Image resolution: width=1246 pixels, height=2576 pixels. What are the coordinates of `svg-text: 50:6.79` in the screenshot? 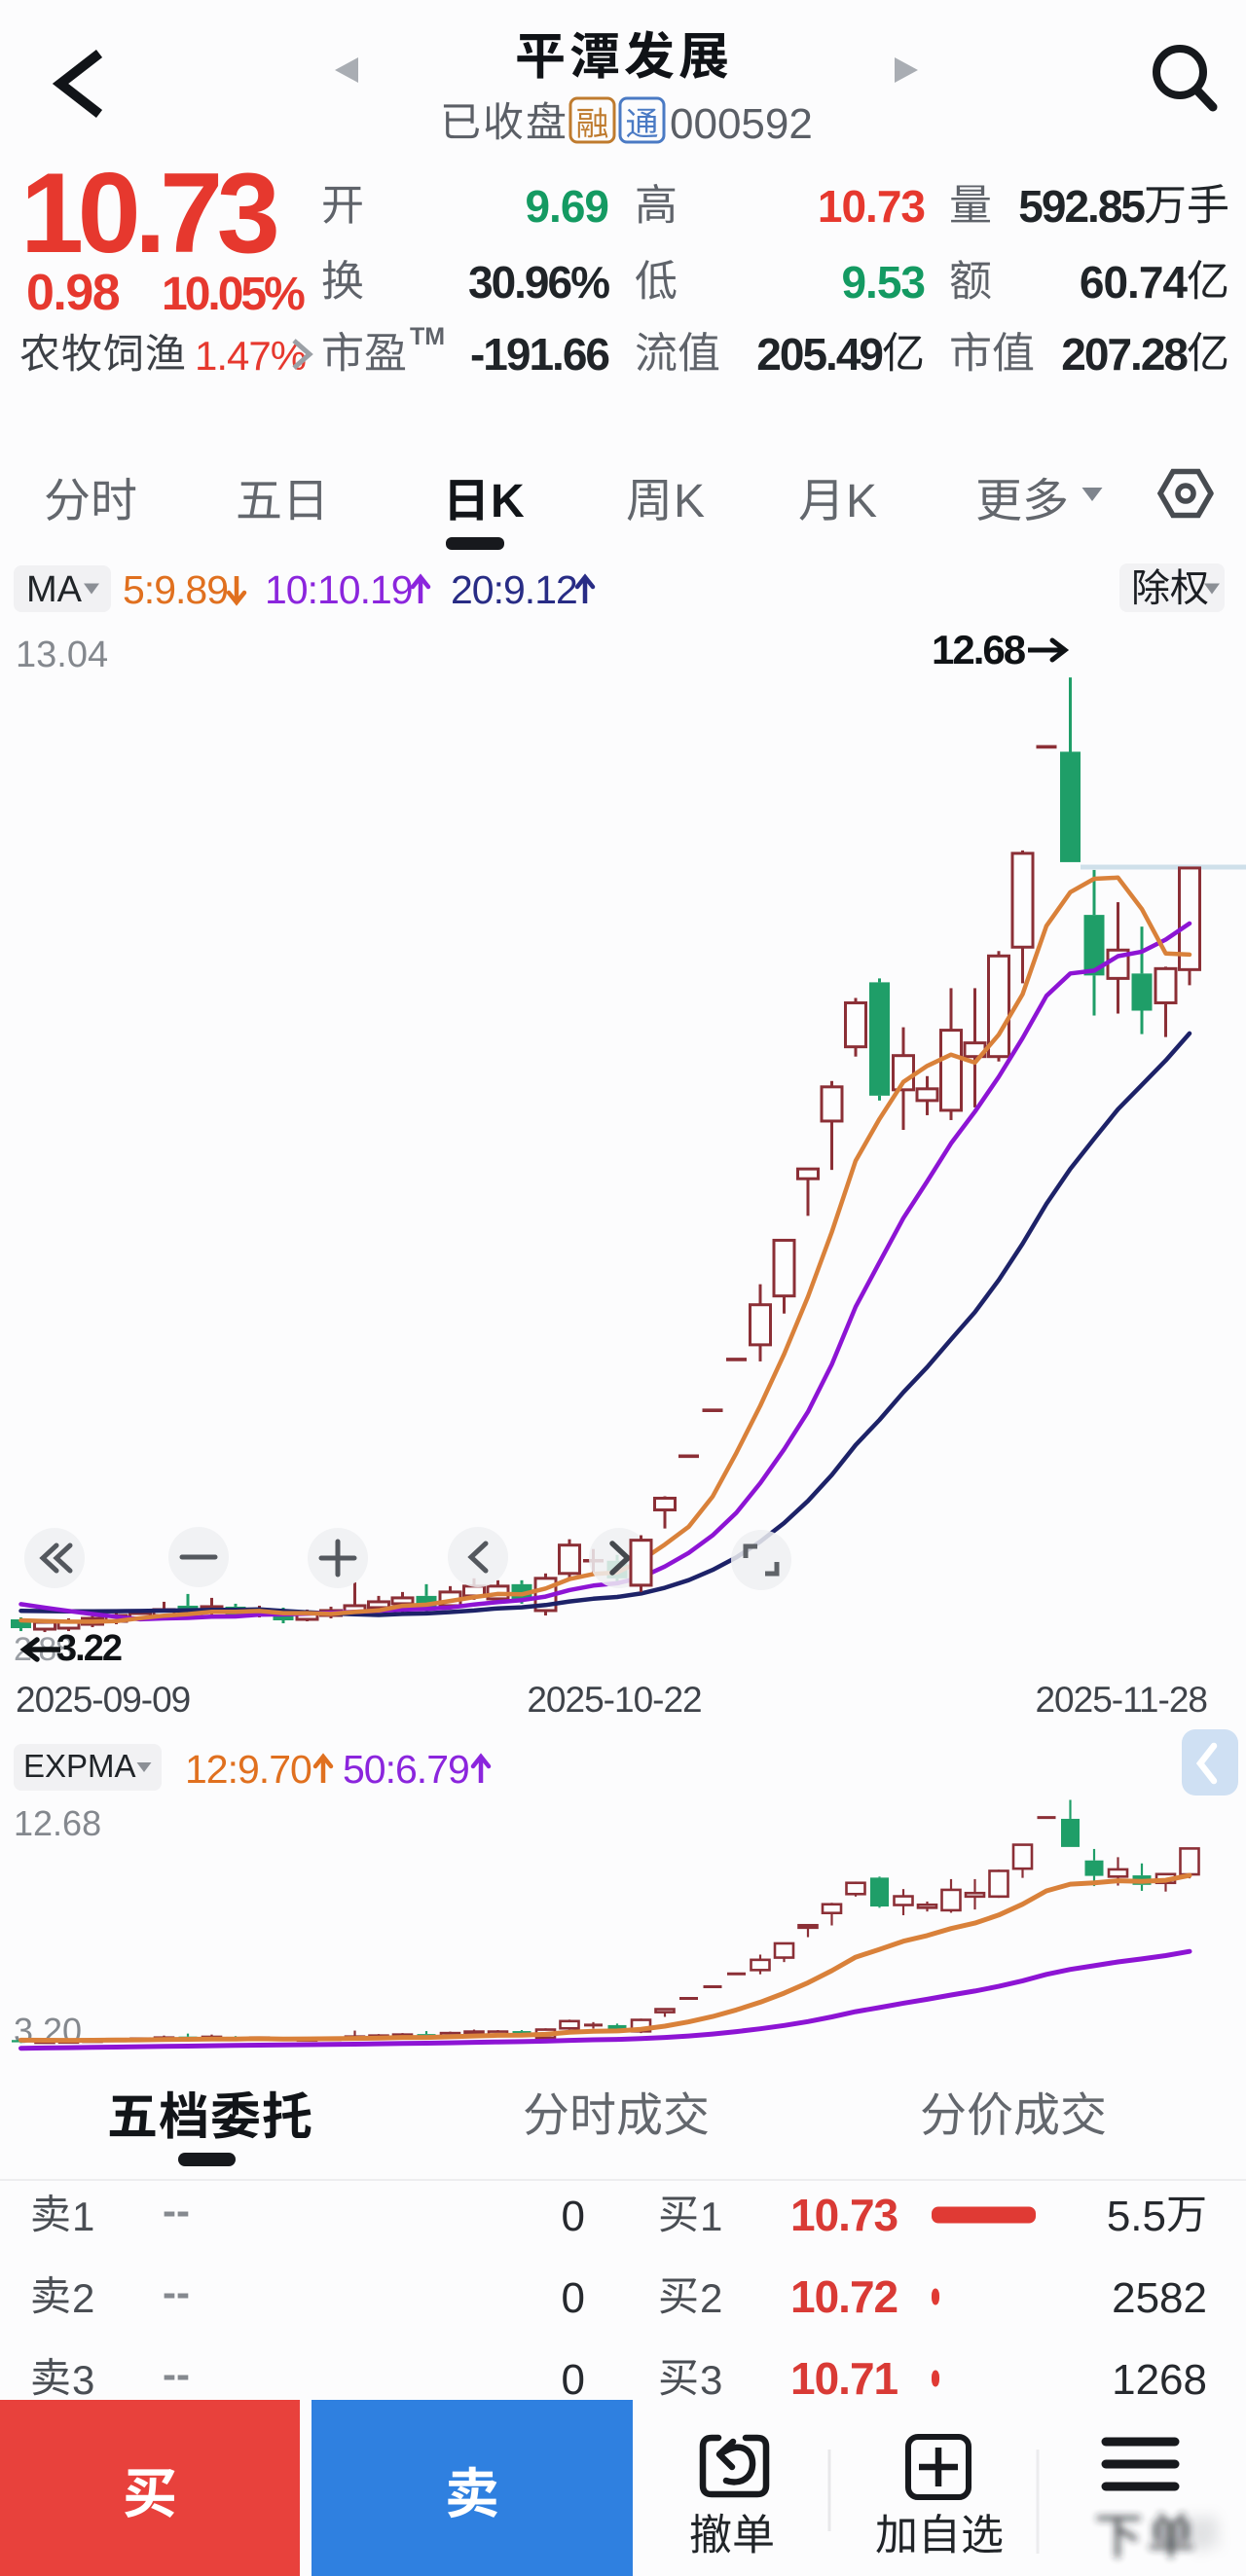 It's located at (406, 1769).